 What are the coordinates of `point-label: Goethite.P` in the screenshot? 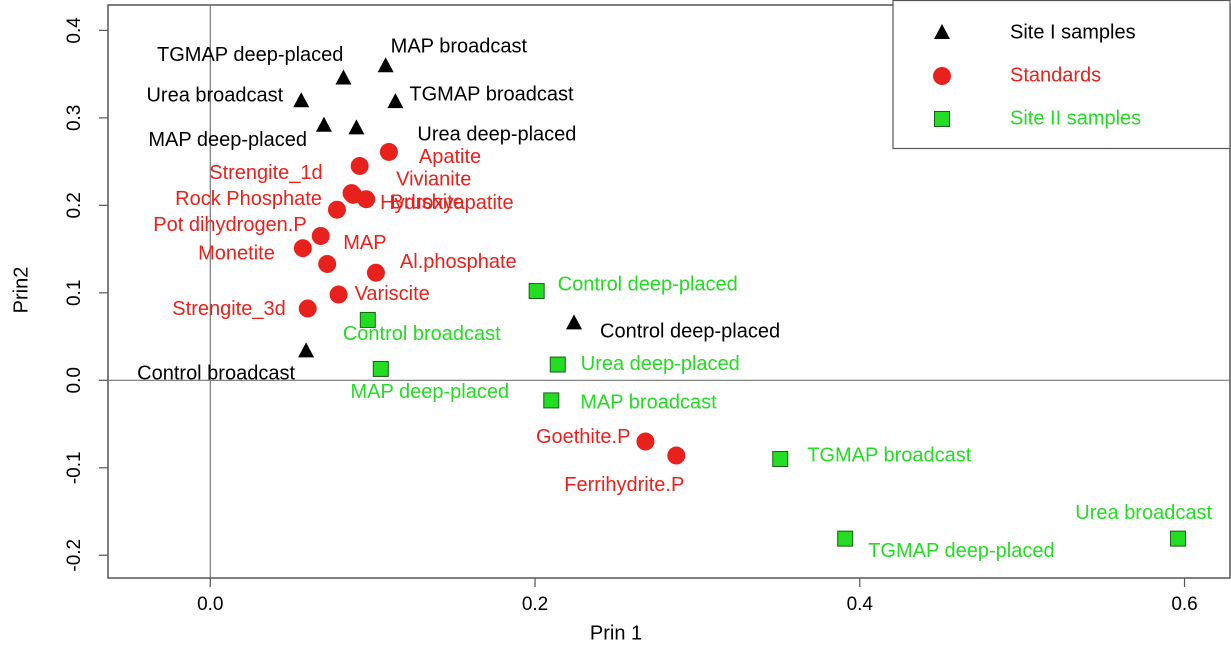 It's located at (583, 437).